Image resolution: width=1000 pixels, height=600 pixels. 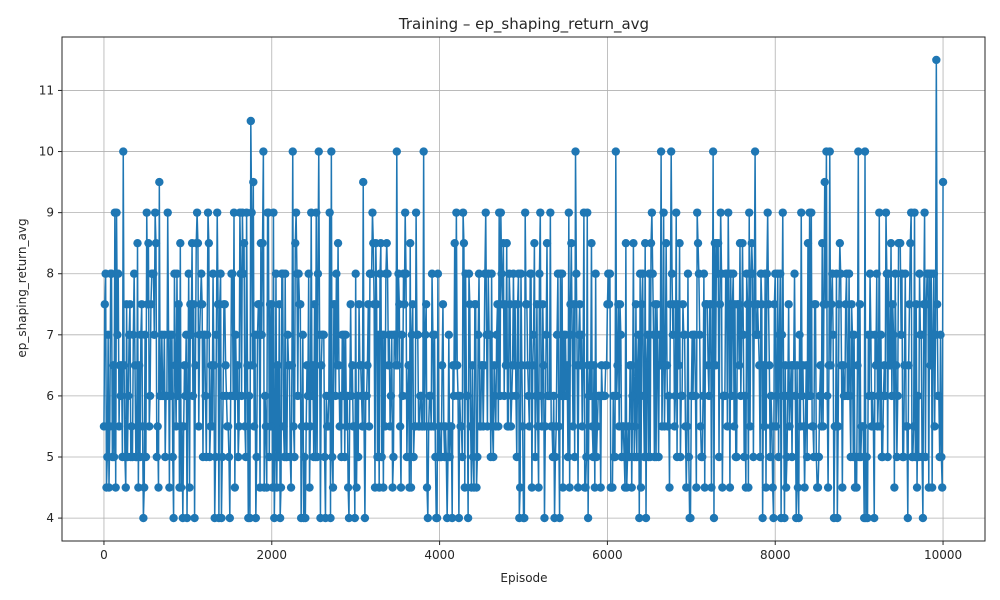 I want to click on x-tick-label: 6000, so click(x=607, y=555).